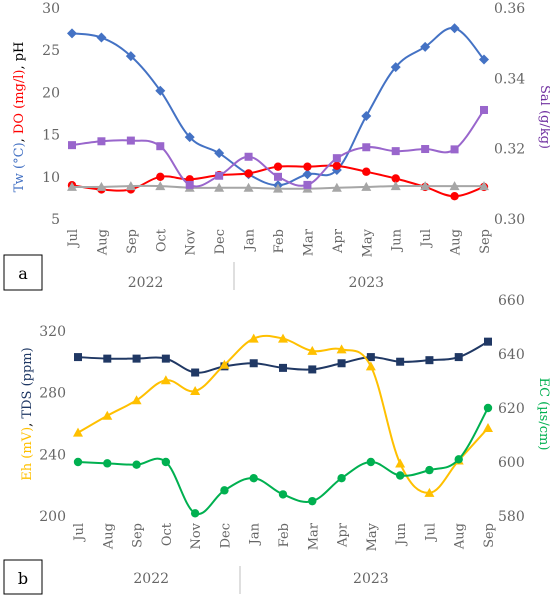 Image resolution: width=550 pixels, height=597 pixels. Describe the element at coordinates (108, 536) in the screenshot. I see `panel-b-month-label: Aug` at that location.